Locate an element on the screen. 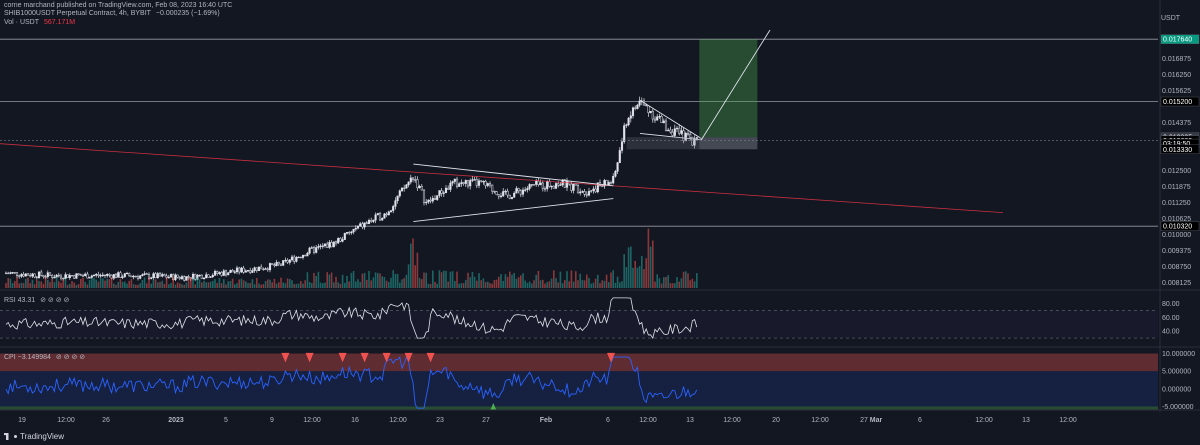 The image size is (1200, 445). cpi-mid-band is located at coordinates (579, 389).